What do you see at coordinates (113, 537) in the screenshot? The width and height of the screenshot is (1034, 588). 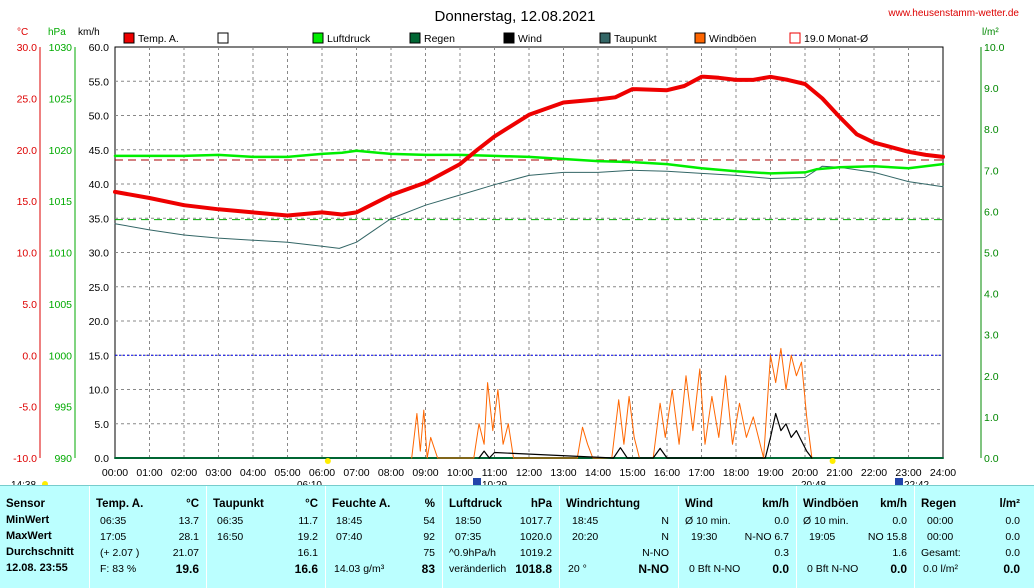 I see `temp-max-time: 17:05` at bounding box center [113, 537].